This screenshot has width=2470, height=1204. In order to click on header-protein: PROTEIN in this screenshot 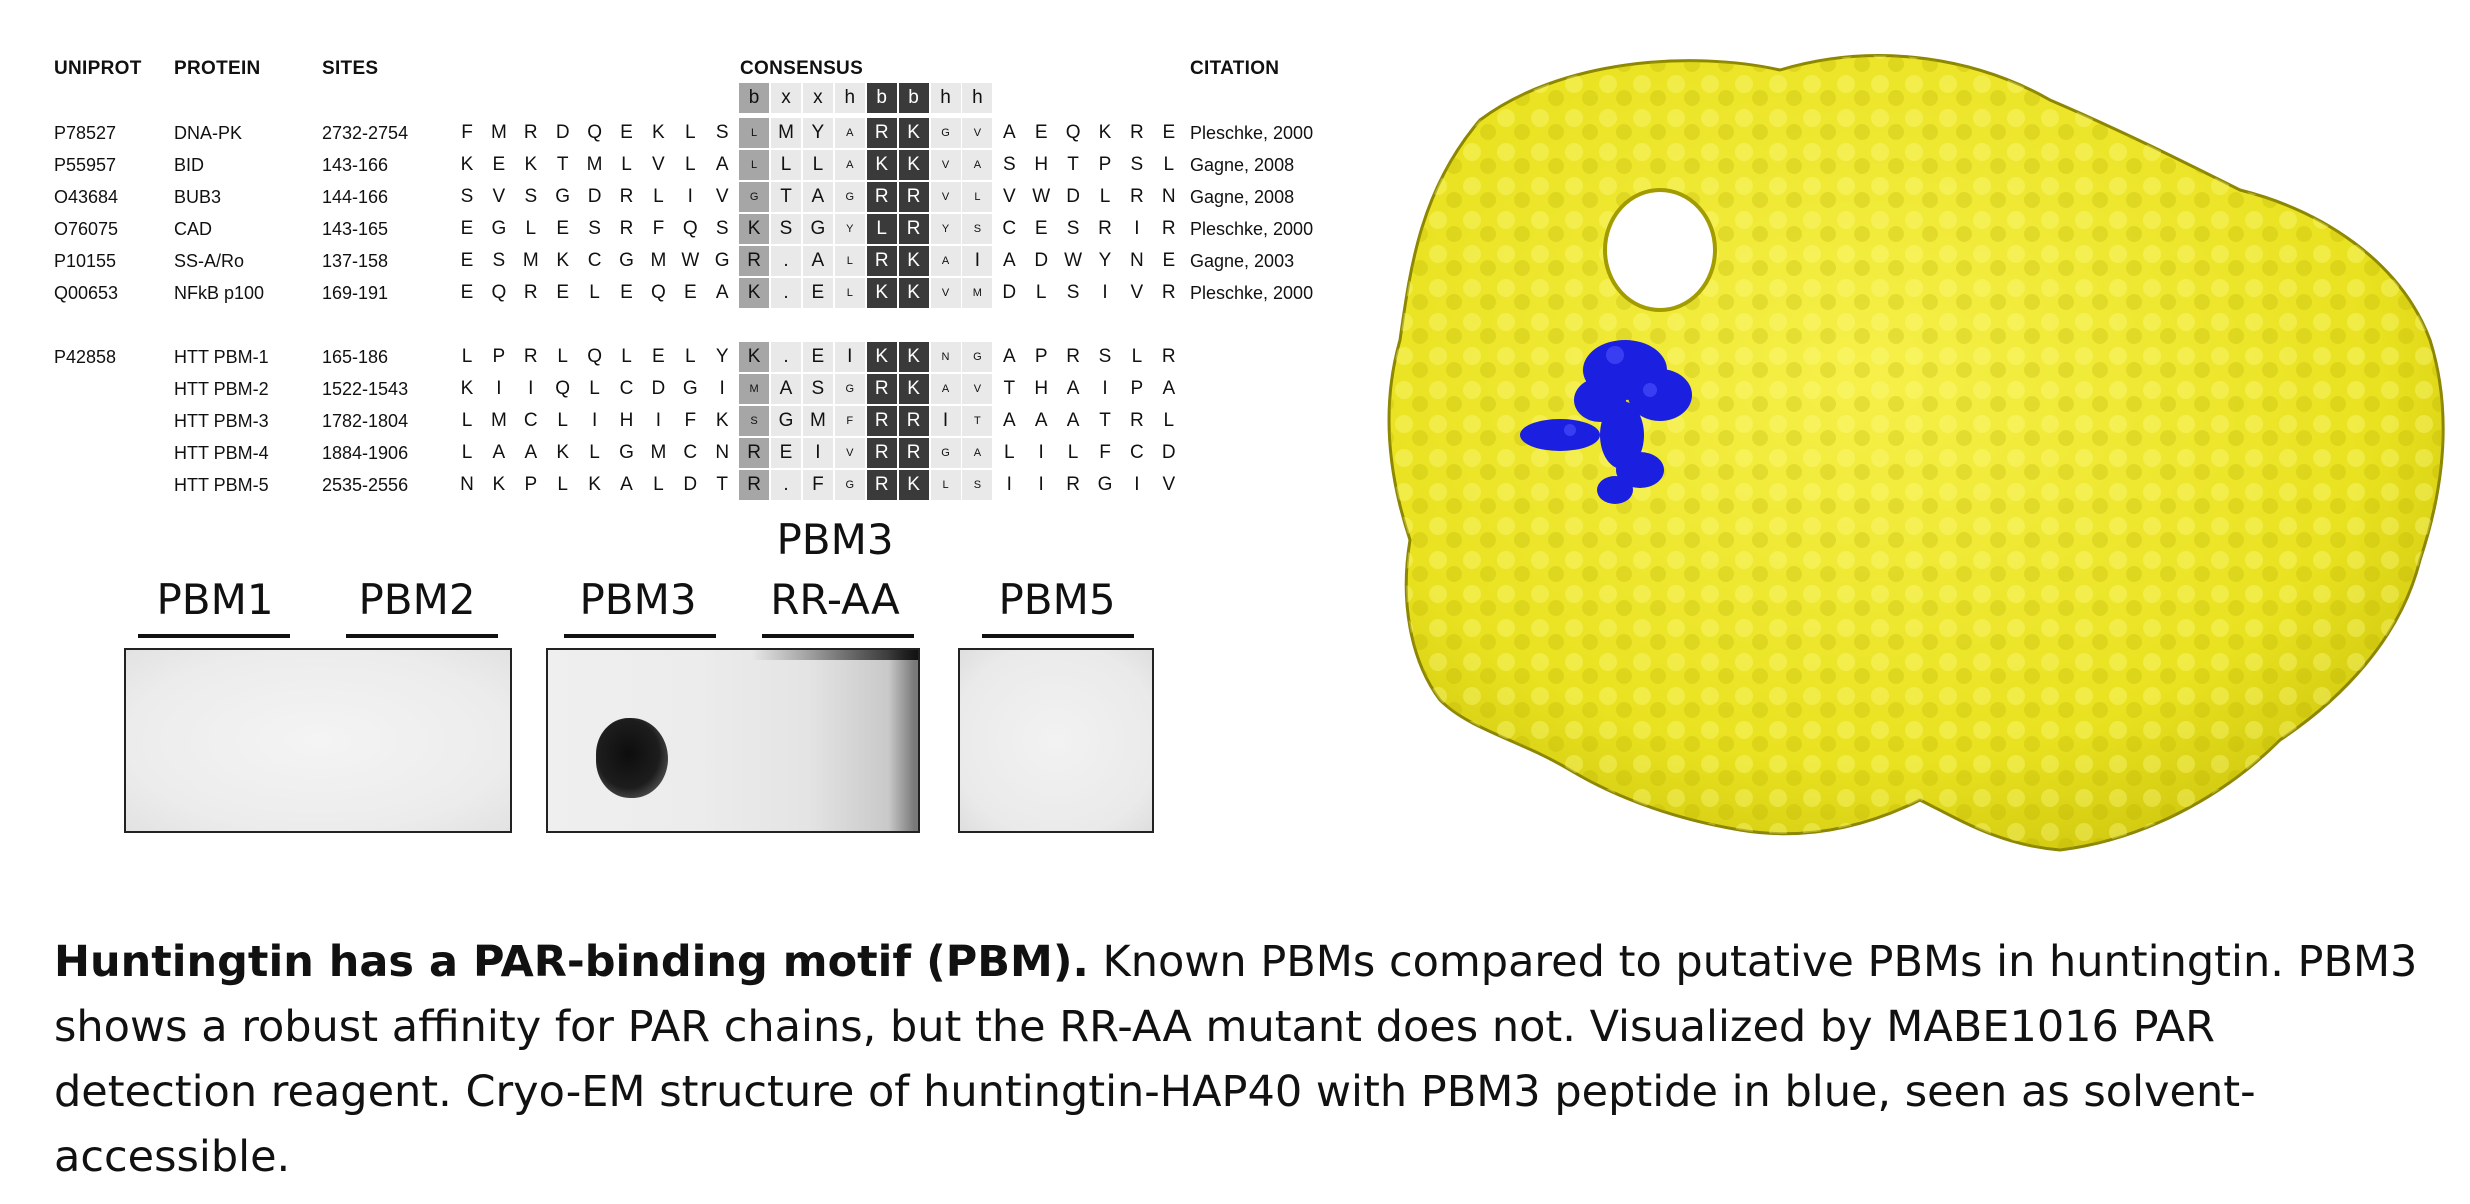, I will do `click(217, 68)`.